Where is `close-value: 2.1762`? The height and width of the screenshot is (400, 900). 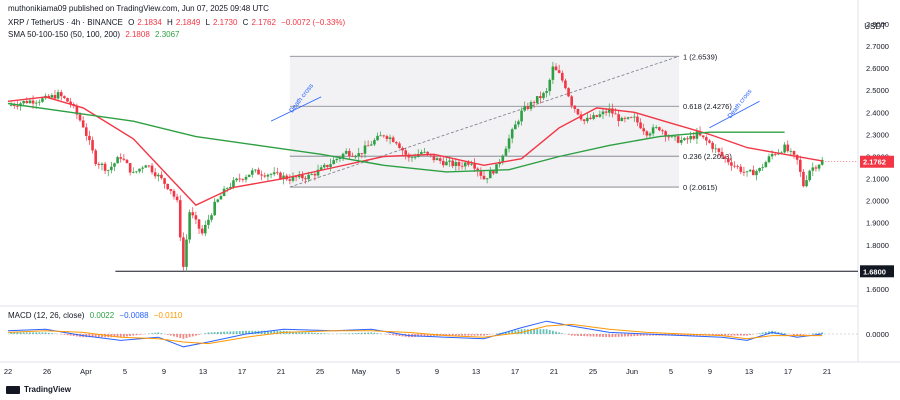
close-value: 2.1762 is located at coordinates (263, 22).